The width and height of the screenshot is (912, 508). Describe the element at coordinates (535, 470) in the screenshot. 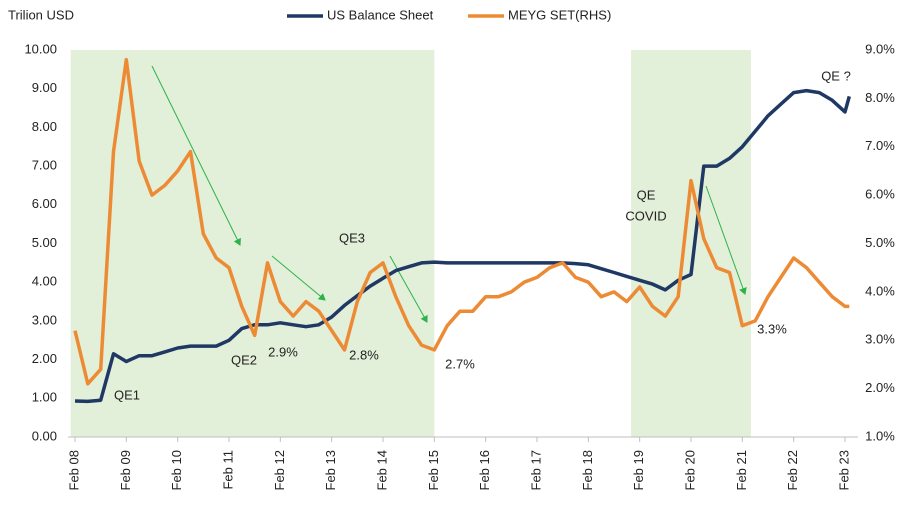

I see `x-tick-label: Feb 17` at that location.